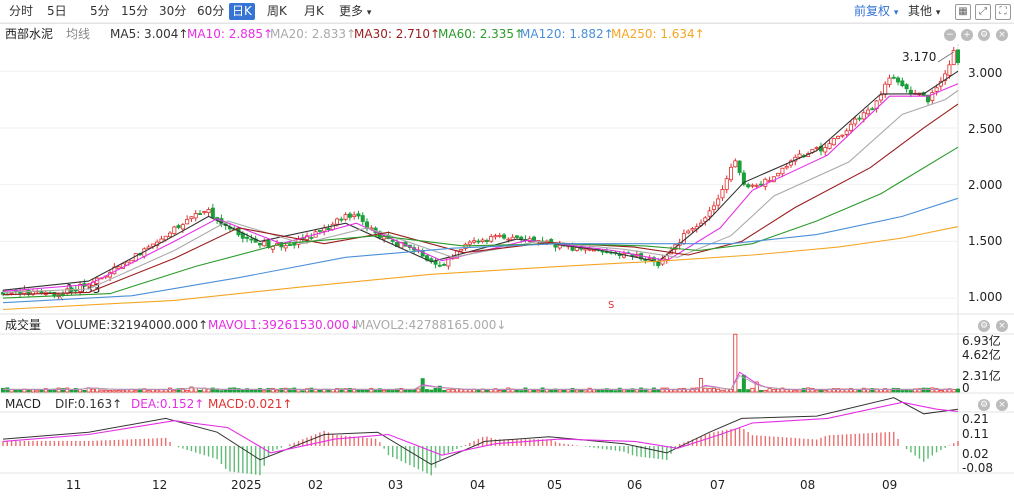  What do you see at coordinates (246, 485) in the screenshot?
I see `x-label: 2025` at bounding box center [246, 485].